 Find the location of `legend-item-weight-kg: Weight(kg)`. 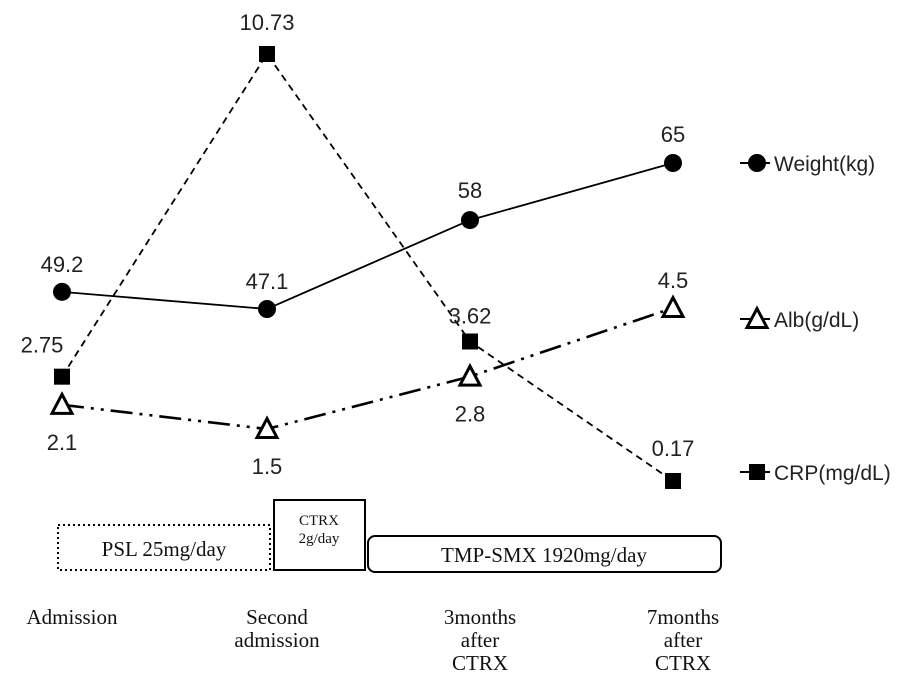

legend-item-weight-kg: Weight(kg) is located at coordinates (807, 164).